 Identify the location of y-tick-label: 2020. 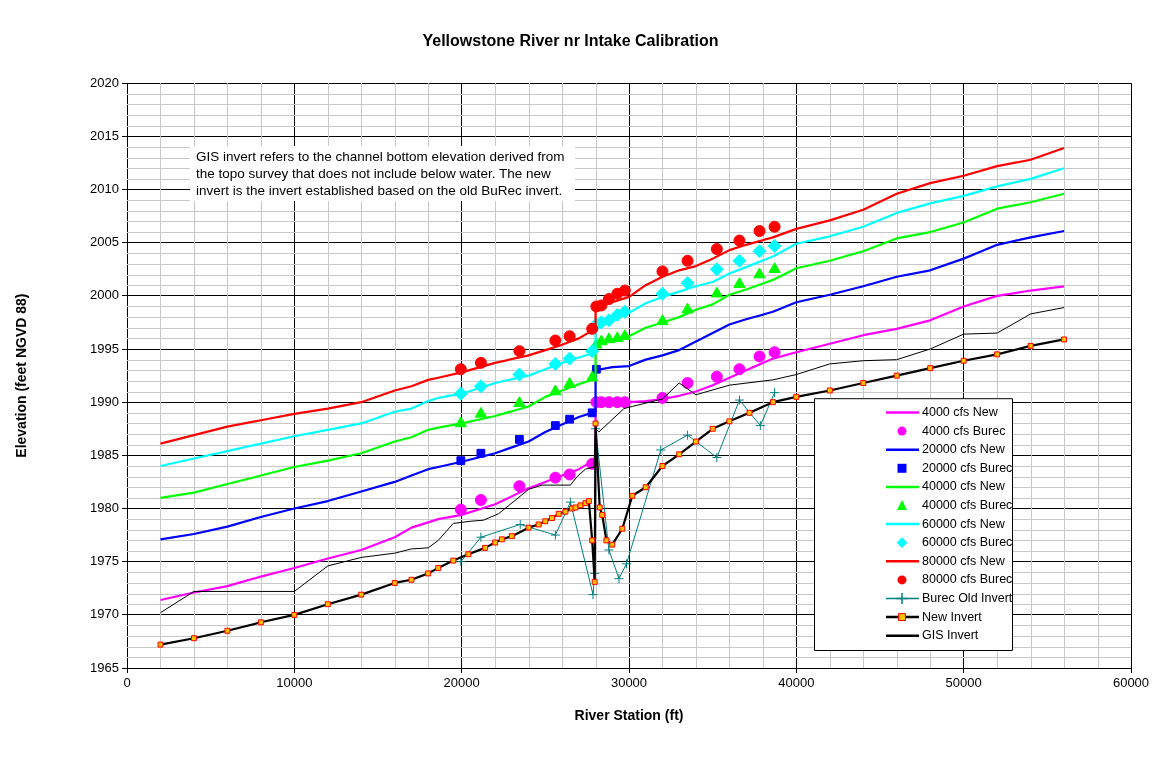
(104, 82).